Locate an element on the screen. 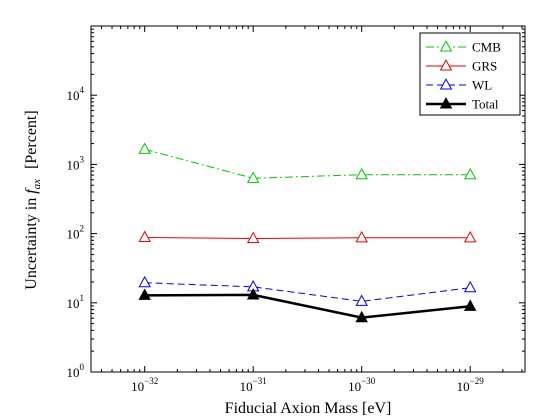  legend-label: GRS is located at coordinates (484, 66).